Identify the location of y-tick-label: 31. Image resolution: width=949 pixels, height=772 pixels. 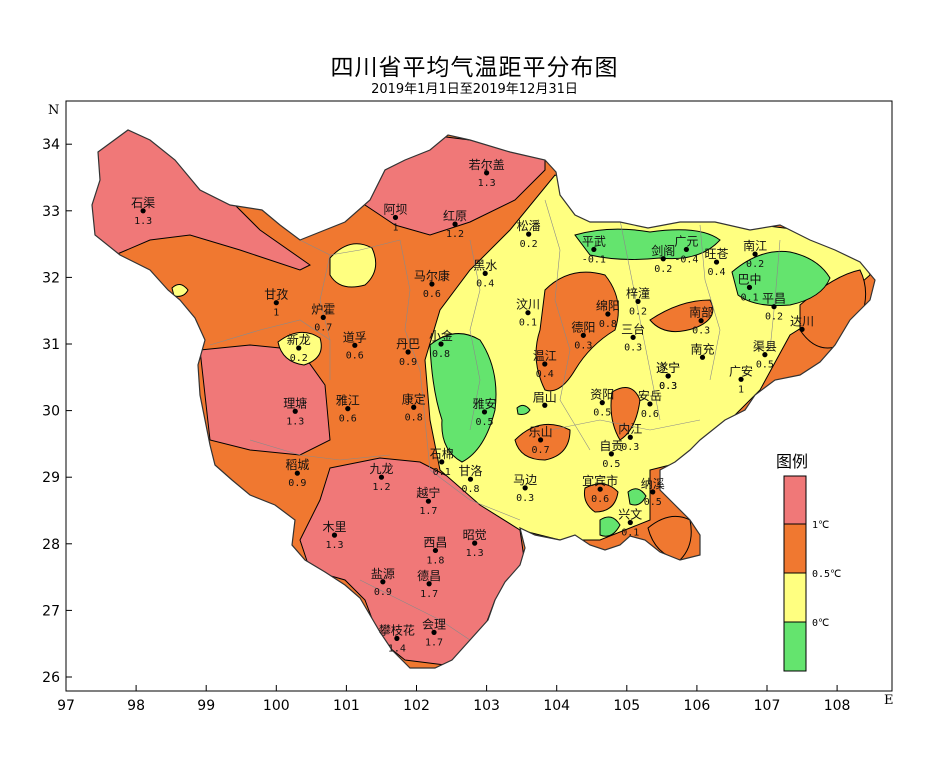
(51, 345).